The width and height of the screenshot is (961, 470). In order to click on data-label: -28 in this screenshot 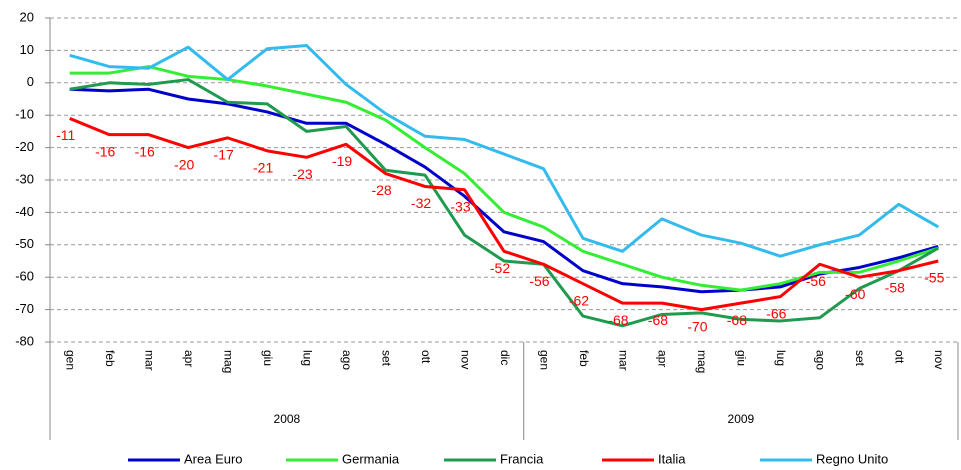, I will do `click(381, 190)`.